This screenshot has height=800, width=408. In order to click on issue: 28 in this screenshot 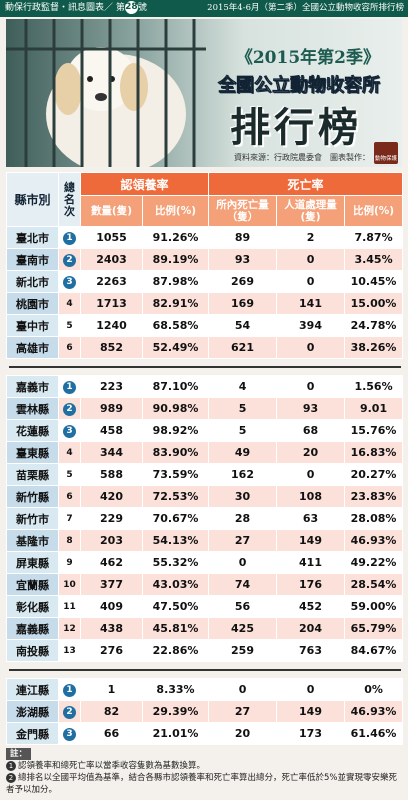, I will do `click(131, 7)`.